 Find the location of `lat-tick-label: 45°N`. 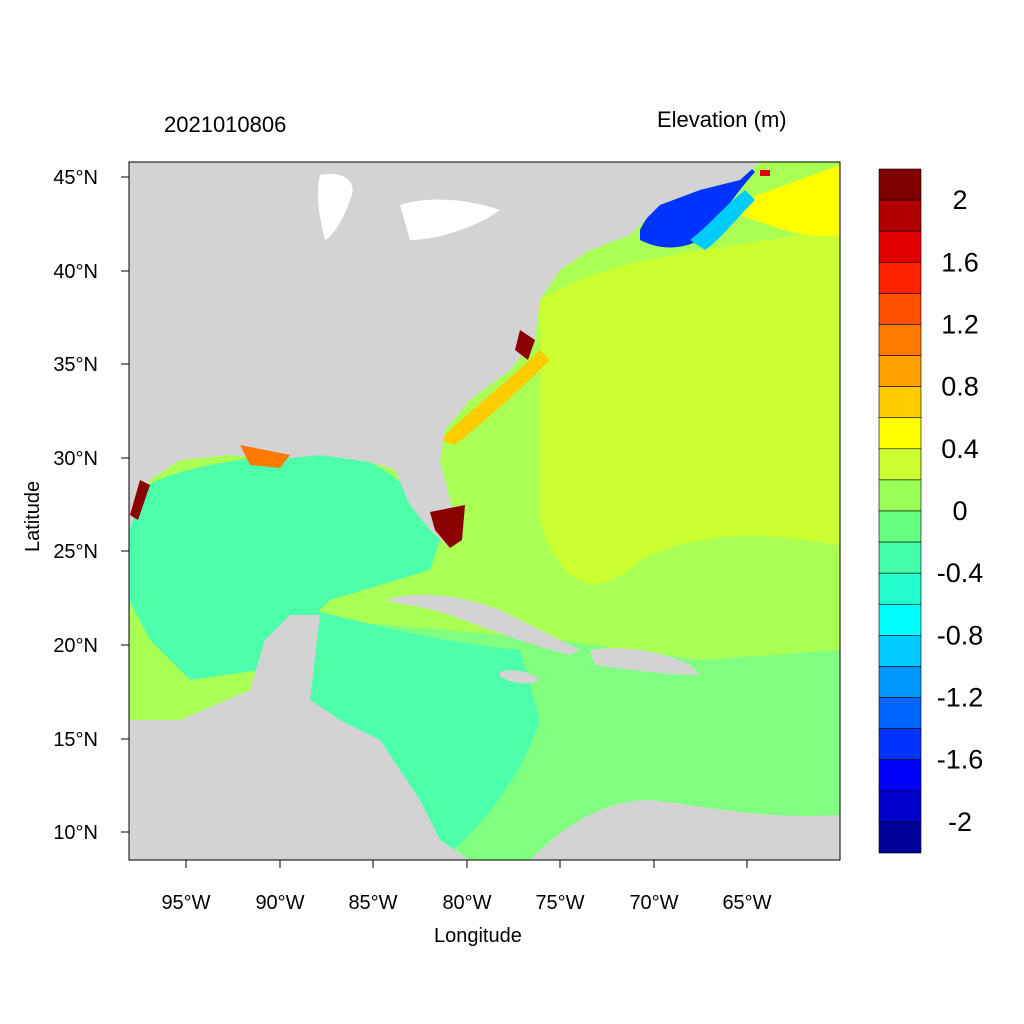

lat-tick-label: 45°N is located at coordinates (75, 178).